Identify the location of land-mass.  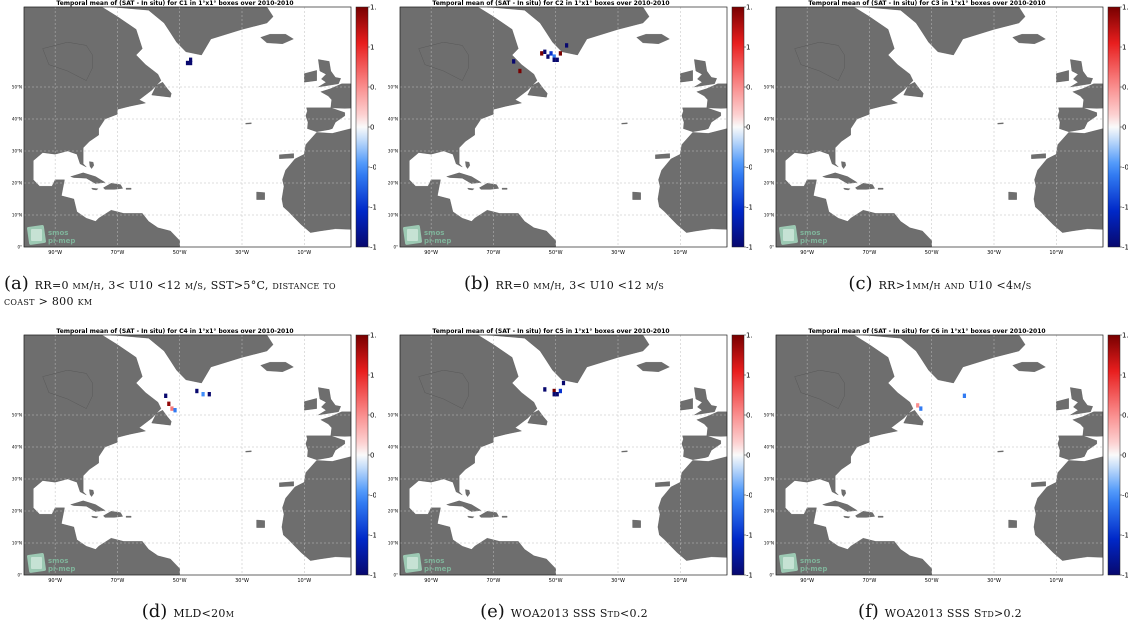
(563, 127).